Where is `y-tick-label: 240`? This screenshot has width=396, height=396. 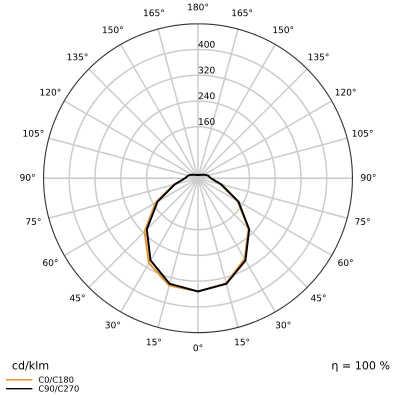 y-tick-label: 240 is located at coordinates (206, 96).